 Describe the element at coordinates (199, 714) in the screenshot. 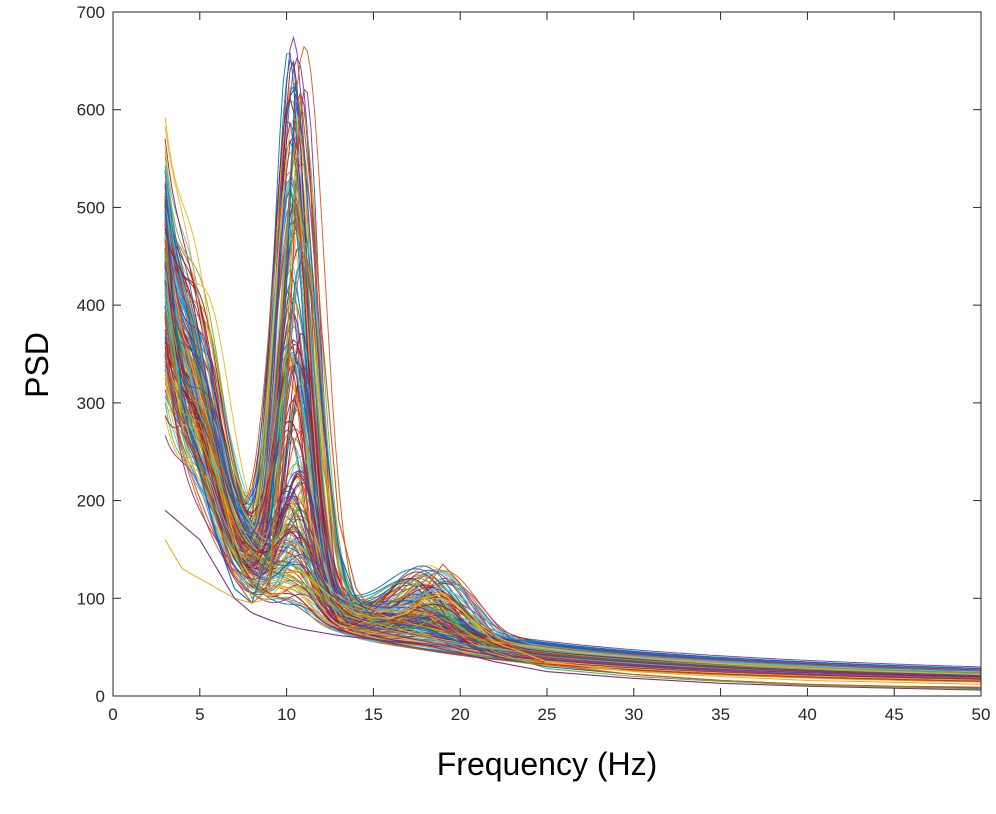

I see `x-tick-label: 5` at that location.